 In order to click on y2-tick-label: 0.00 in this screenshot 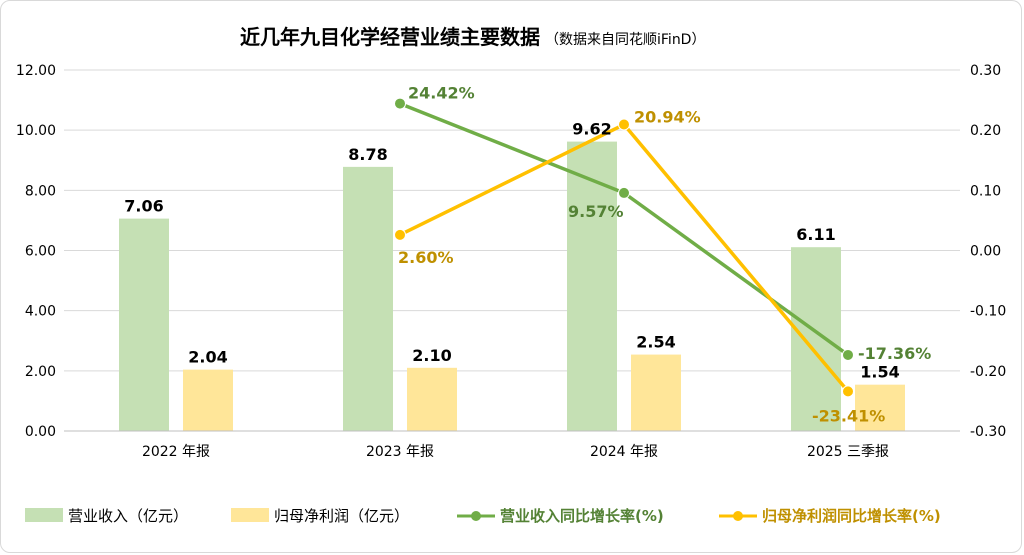, I will do `click(985, 252)`.